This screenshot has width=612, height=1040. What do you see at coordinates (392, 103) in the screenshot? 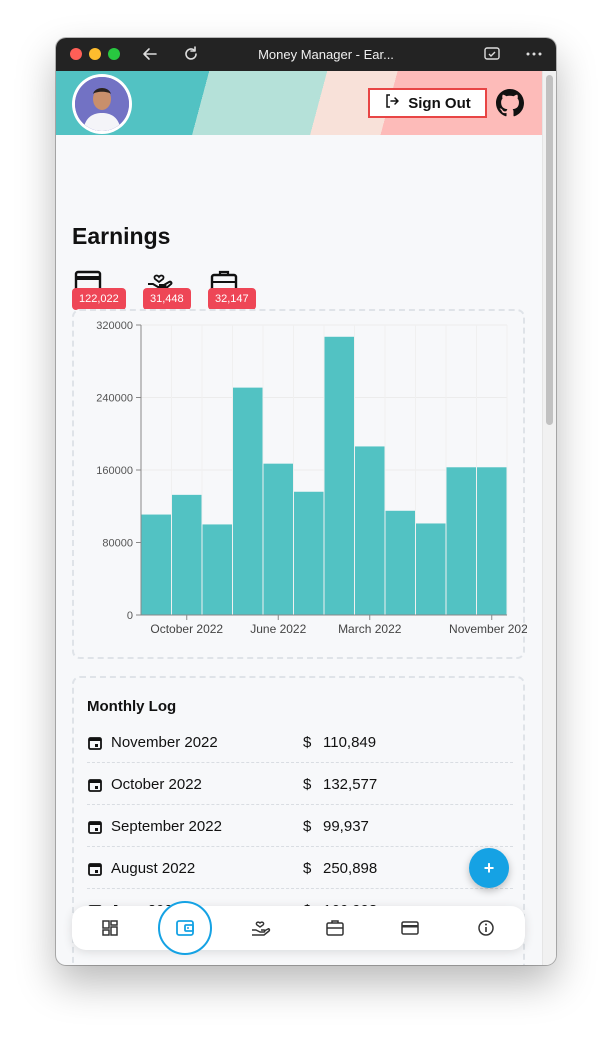
I see `sign-out-icon` at bounding box center [392, 103].